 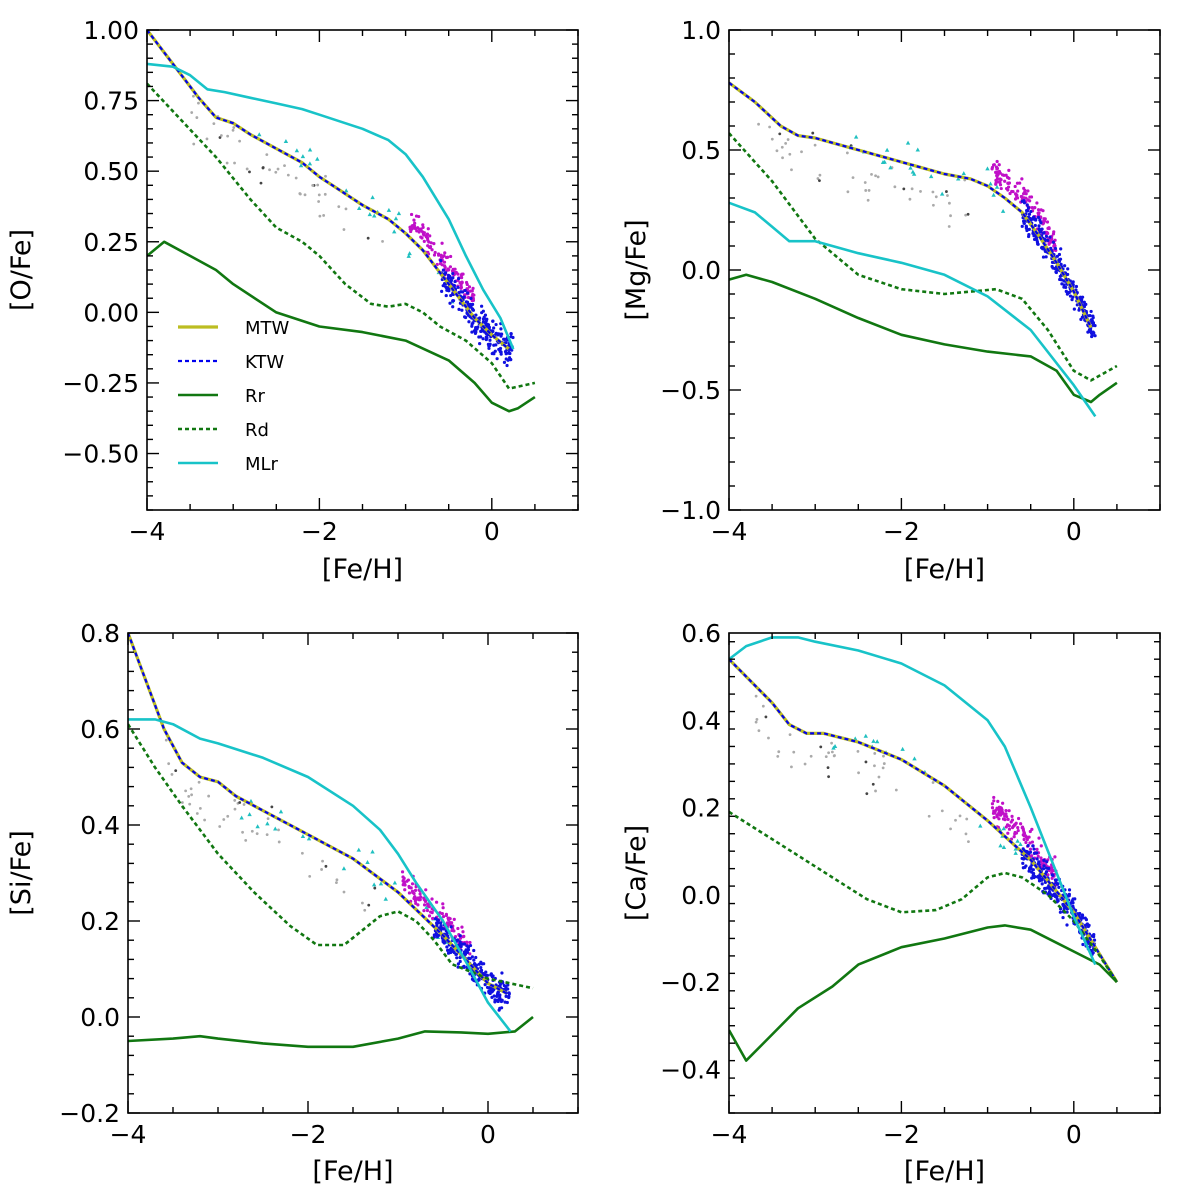 What do you see at coordinates (234, 396) in the screenshot?
I see `legend: MTW KTW Rr Rd MLr` at bounding box center [234, 396].